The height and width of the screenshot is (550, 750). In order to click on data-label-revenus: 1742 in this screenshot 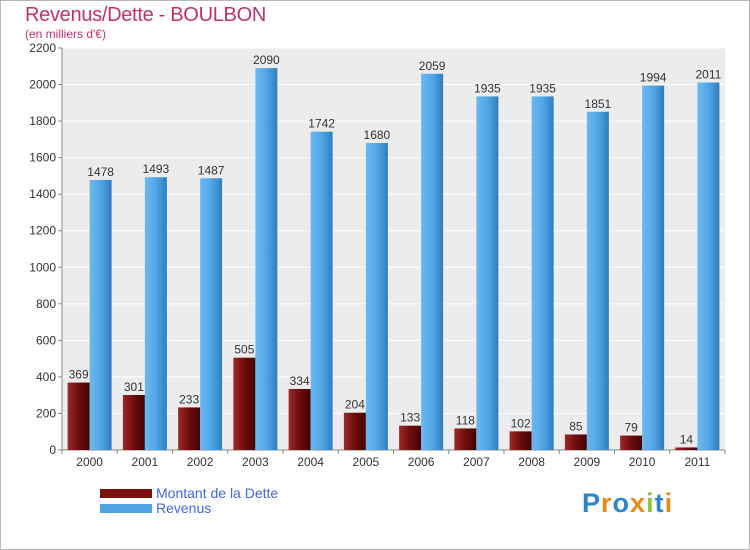, I will do `click(321, 124)`.